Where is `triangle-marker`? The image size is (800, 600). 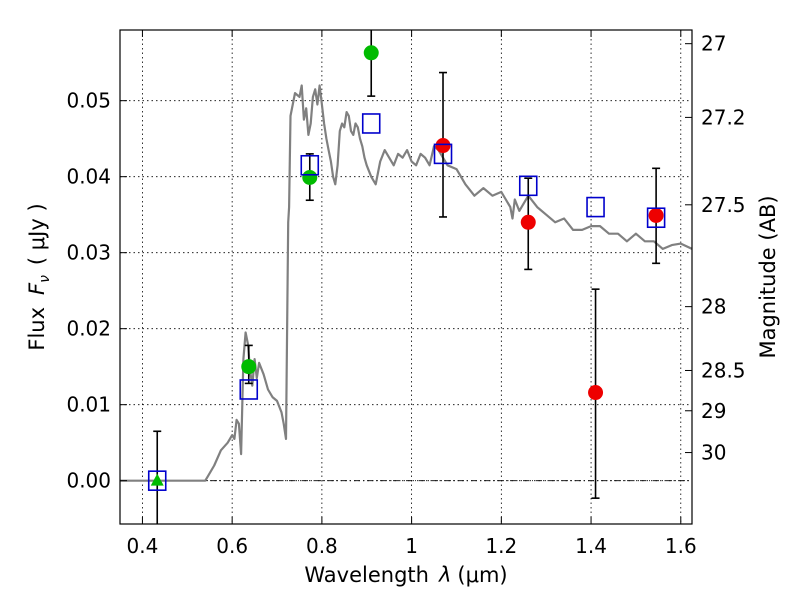
triangle-marker is located at coordinates (157, 479).